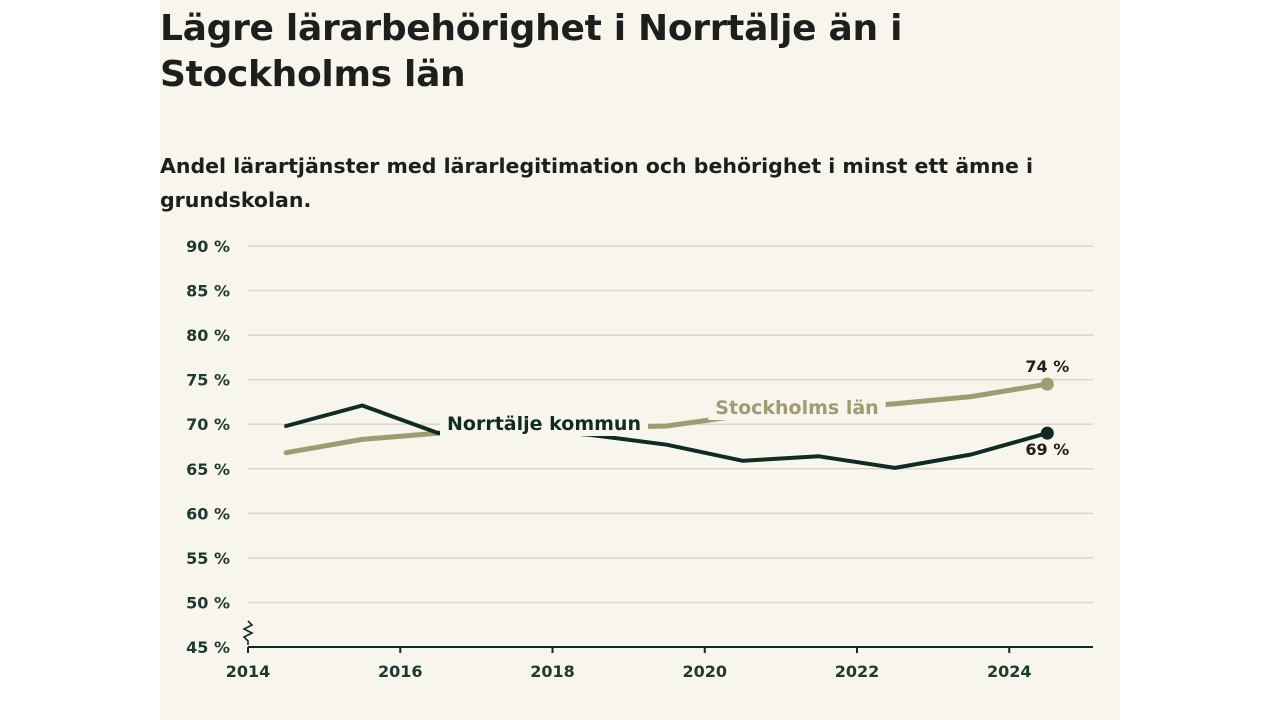 This screenshot has width=1280, height=720. Describe the element at coordinates (208, 335) in the screenshot. I see `y-tick-label: 80 %` at that location.